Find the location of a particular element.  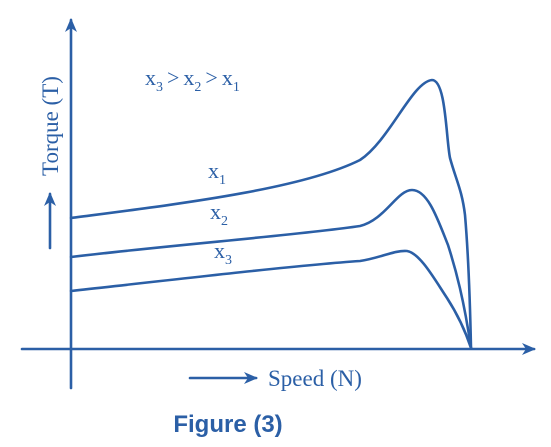

relation-x2-sub: 2 is located at coordinates (197, 87).